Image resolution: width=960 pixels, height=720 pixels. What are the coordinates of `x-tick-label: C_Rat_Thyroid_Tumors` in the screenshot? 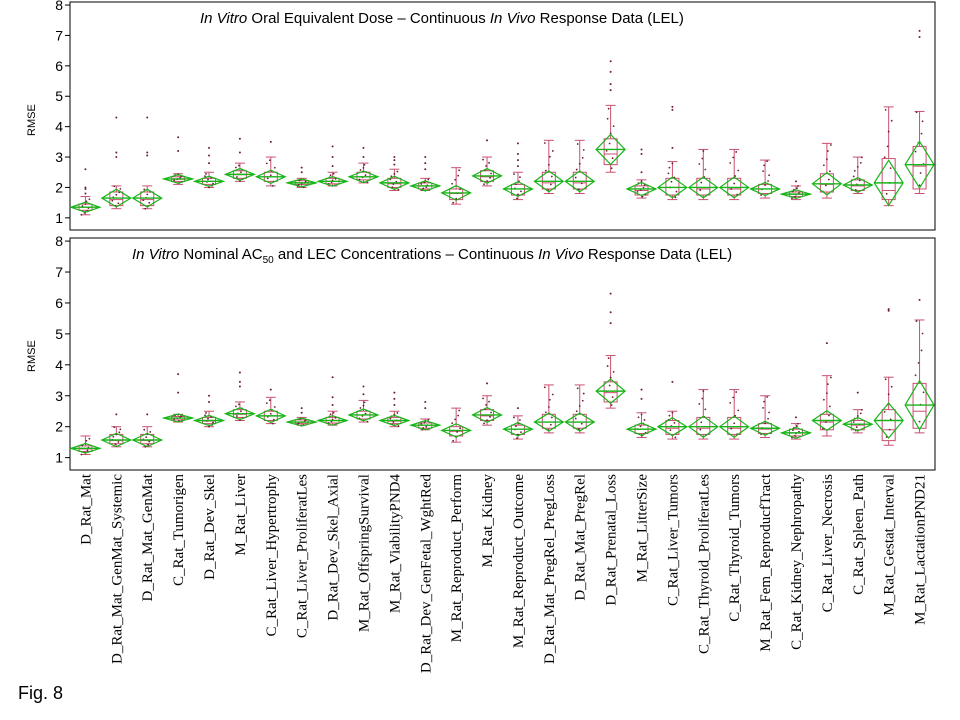 It's located at (735, 548).